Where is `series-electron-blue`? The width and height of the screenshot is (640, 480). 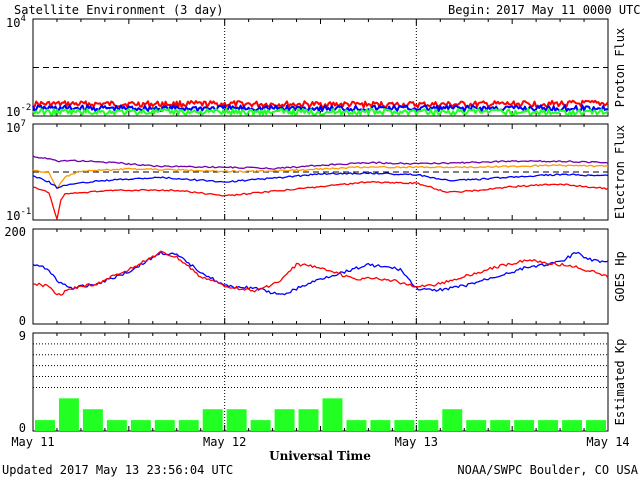 series-electron-blue is located at coordinates (320, 180).